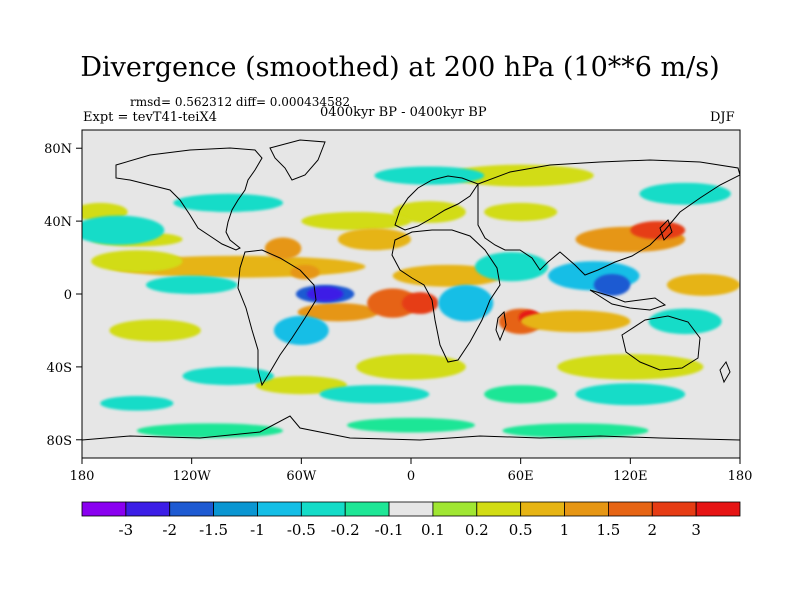 This screenshot has height=600, width=800. Describe the element at coordinates (477, 530) in the screenshot. I see `colorbar-label: 0.2` at that location.